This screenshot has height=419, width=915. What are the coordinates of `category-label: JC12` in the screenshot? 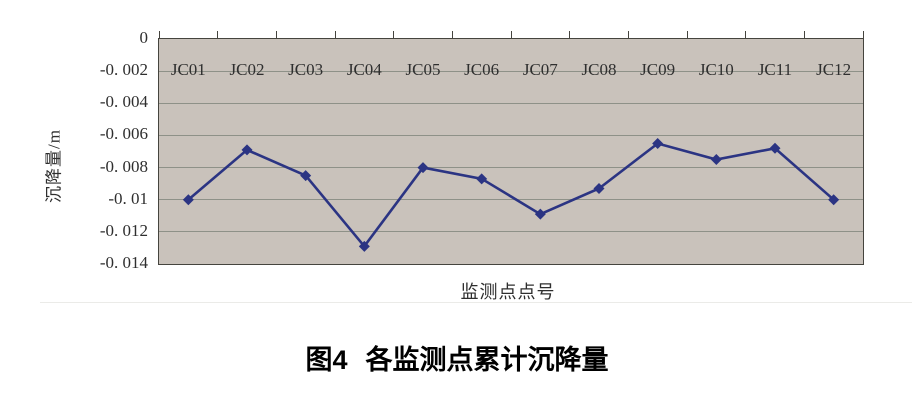 It's located at (834, 69).